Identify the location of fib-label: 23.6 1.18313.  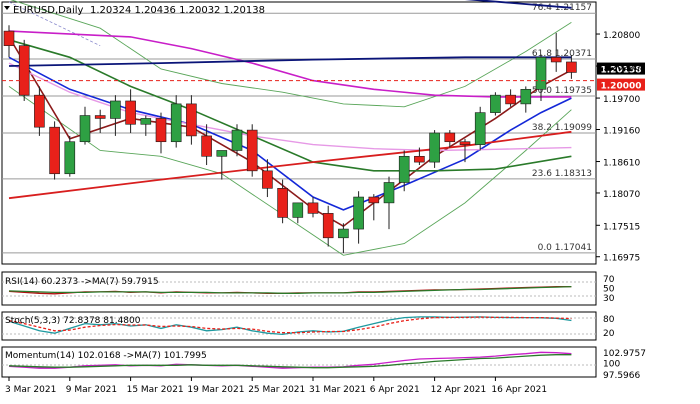
(562, 174).